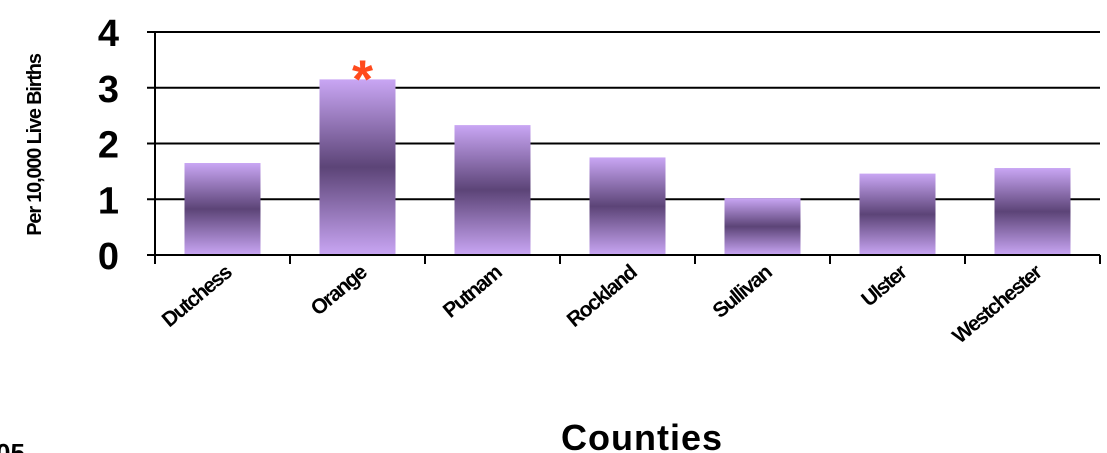 The height and width of the screenshot is (453, 1107). What do you see at coordinates (357, 167) in the screenshot?
I see `bar-orange` at bounding box center [357, 167].